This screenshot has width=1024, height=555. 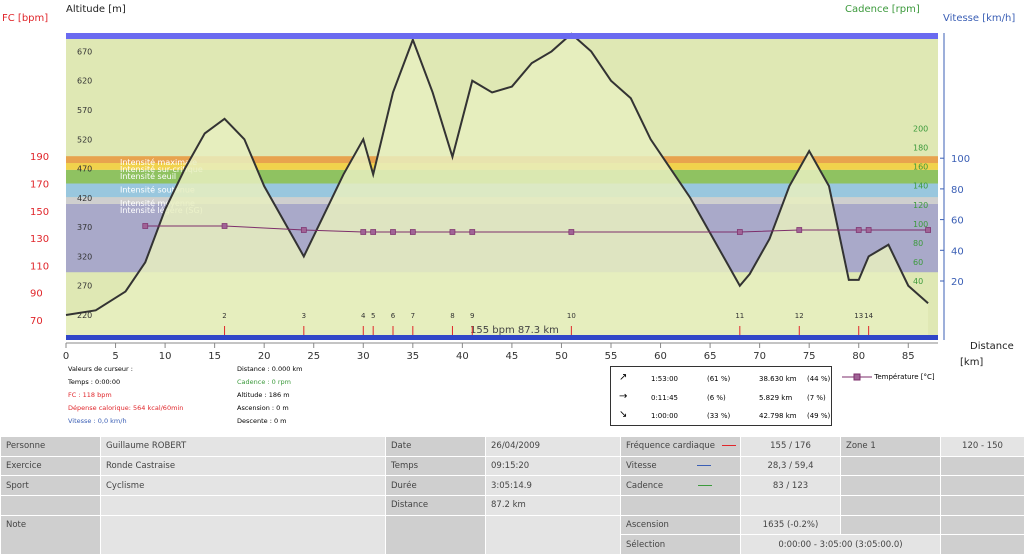 What do you see at coordinates (165, 356) in the screenshot?
I see `x-tick-label: 10` at bounding box center [165, 356].